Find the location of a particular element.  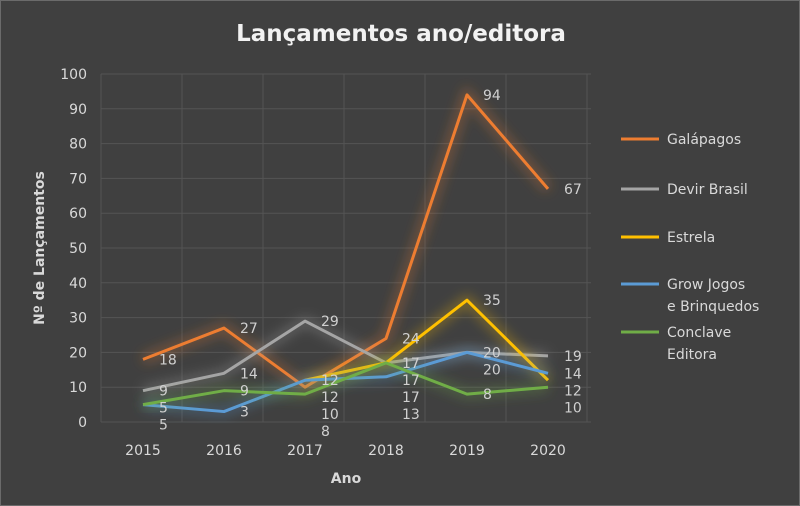

data-label: 27 is located at coordinates (249, 329).